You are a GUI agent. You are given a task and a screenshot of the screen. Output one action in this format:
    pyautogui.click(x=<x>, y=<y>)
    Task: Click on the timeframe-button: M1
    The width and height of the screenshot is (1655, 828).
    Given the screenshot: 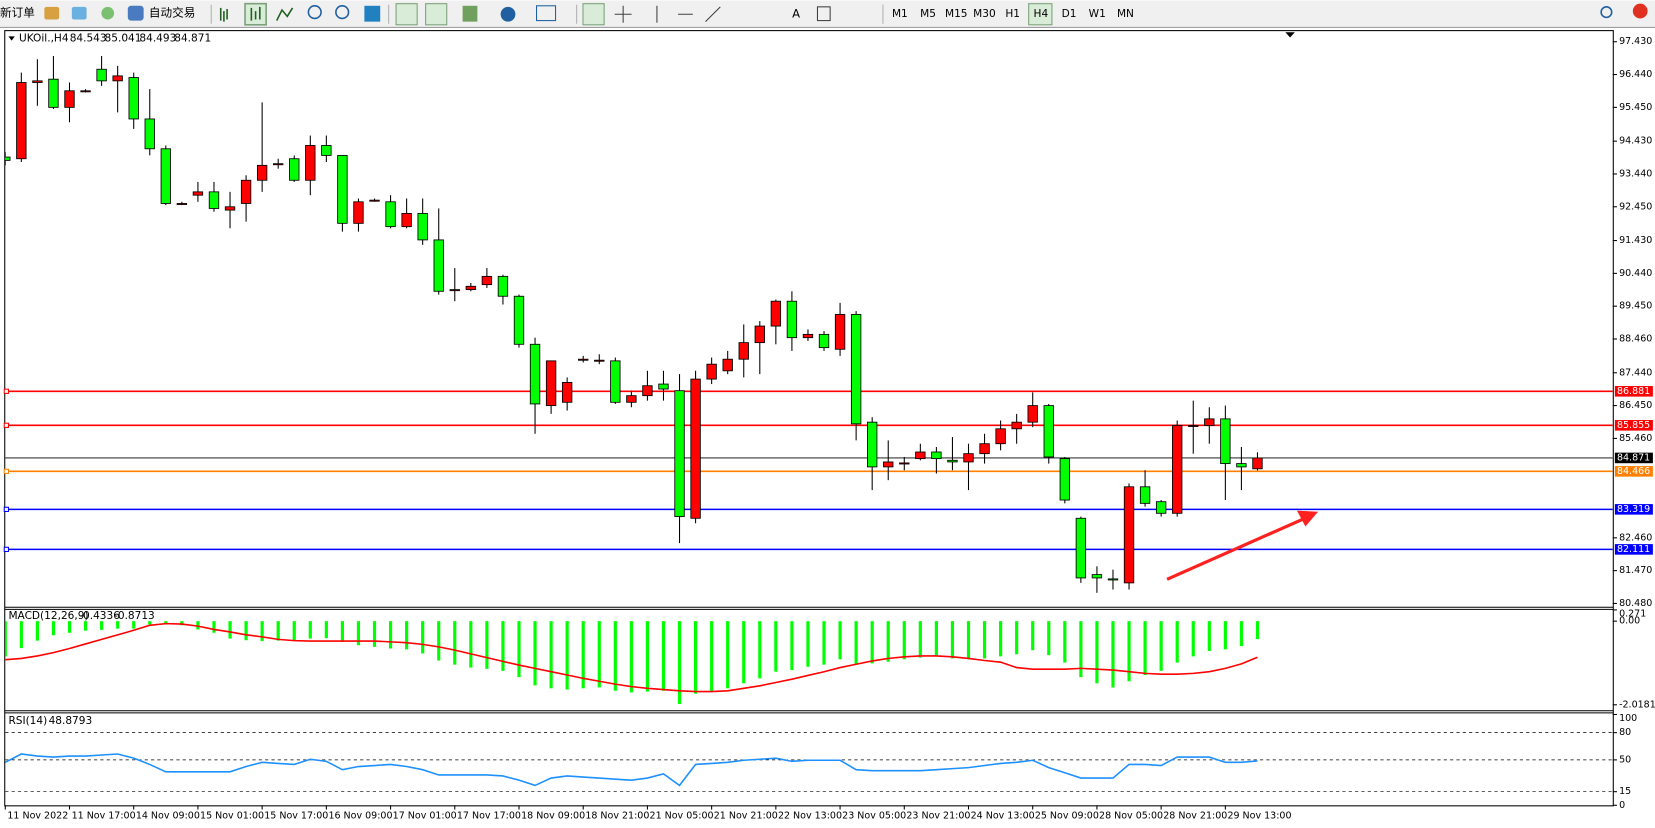 What is the action you would take?
    pyautogui.click(x=900, y=14)
    